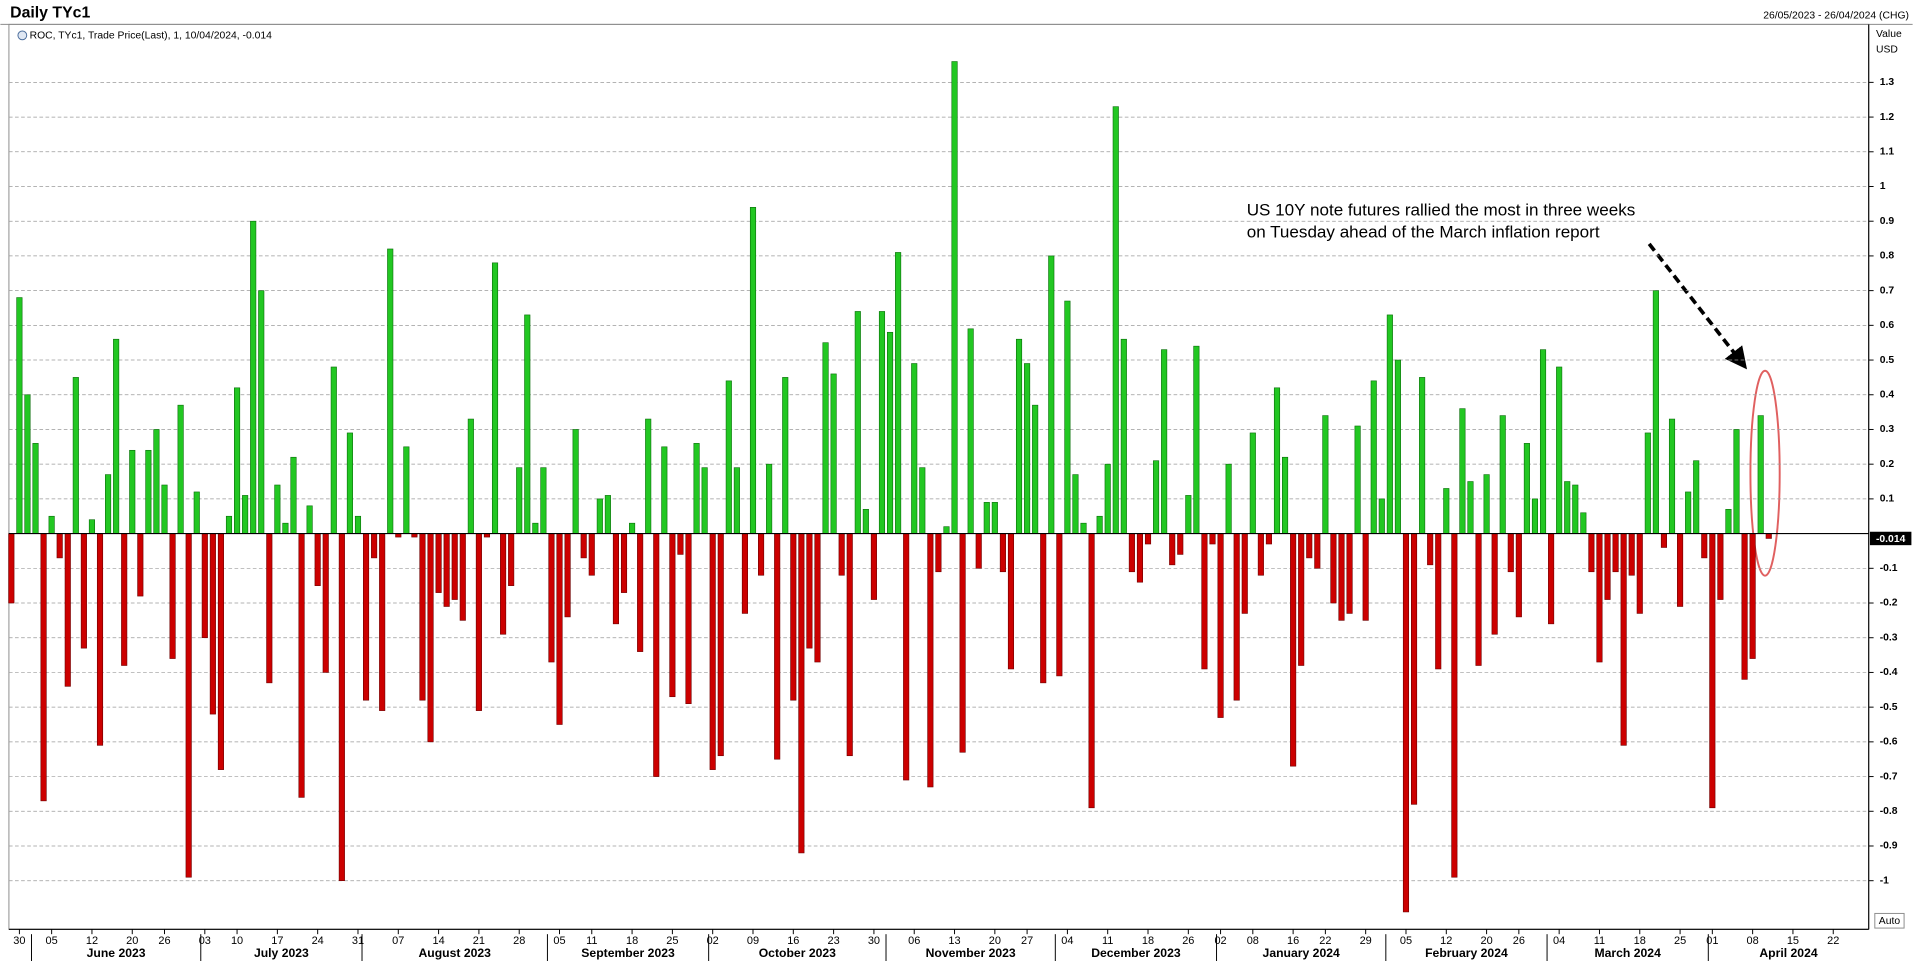 Image resolution: width=1913 pixels, height=961 pixels. Describe the element at coordinates (1889, 34) in the screenshot. I see `y-axis-label: Value` at that location.